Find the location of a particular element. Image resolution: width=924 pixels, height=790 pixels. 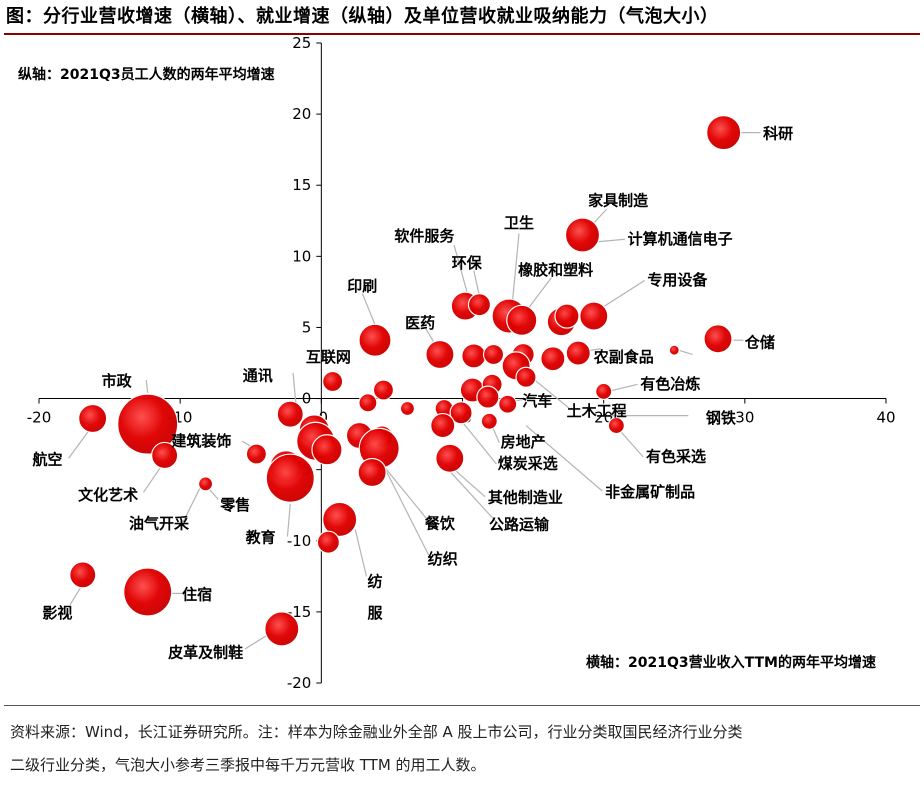

bubble-label: 文化艺术 is located at coordinates (108, 495).